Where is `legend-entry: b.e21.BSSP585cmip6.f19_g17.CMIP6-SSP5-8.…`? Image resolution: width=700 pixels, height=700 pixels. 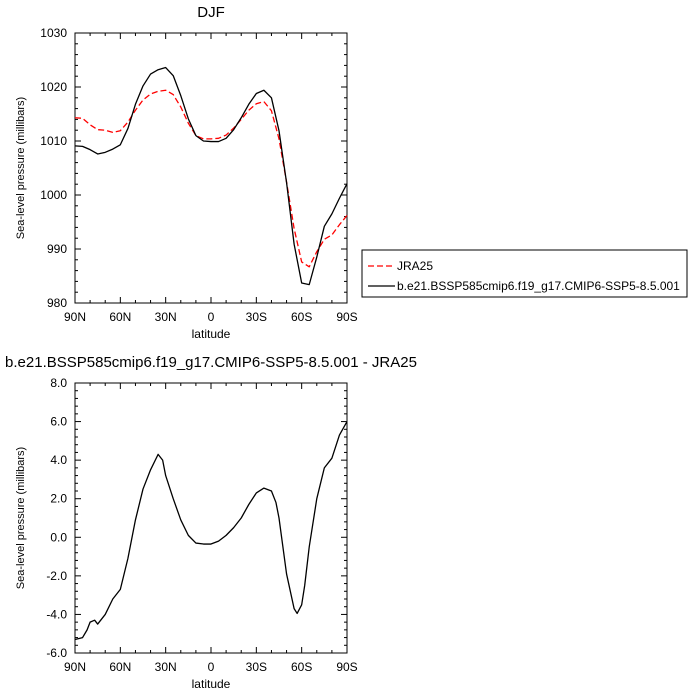 legend-entry: b.e21.BSSP585cmip6.f19_g17.CMIP6-SSP5-8.… is located at coordinates (538, 286).